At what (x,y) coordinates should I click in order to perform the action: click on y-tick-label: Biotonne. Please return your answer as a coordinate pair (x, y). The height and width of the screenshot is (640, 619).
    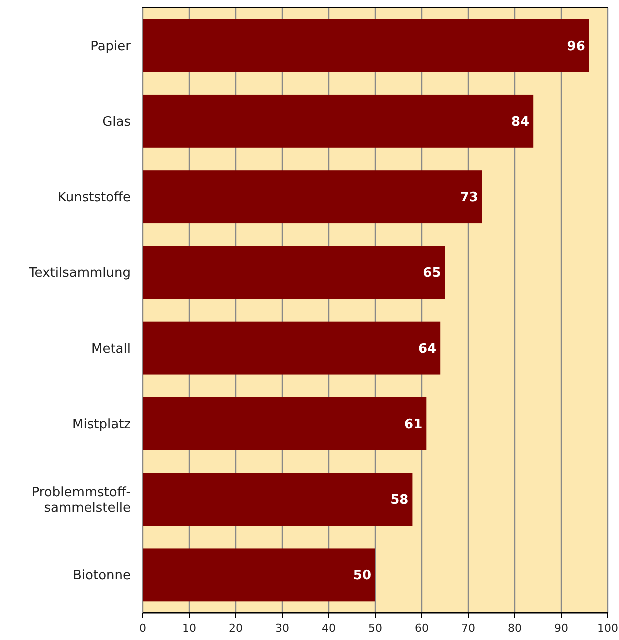
    Looking at the image, I should click on (101, 576).